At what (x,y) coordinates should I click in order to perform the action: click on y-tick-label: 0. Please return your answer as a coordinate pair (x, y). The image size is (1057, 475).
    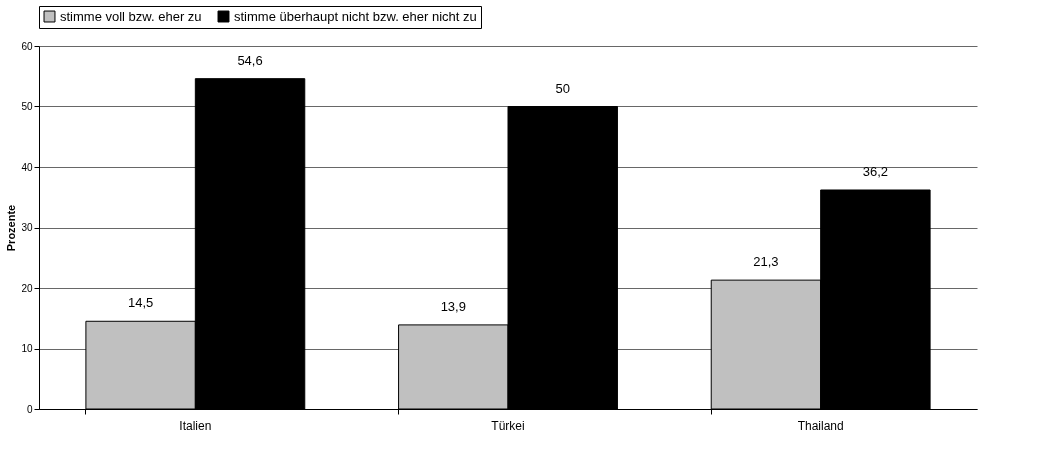
    Looking at the image, I should click on (29, 409).